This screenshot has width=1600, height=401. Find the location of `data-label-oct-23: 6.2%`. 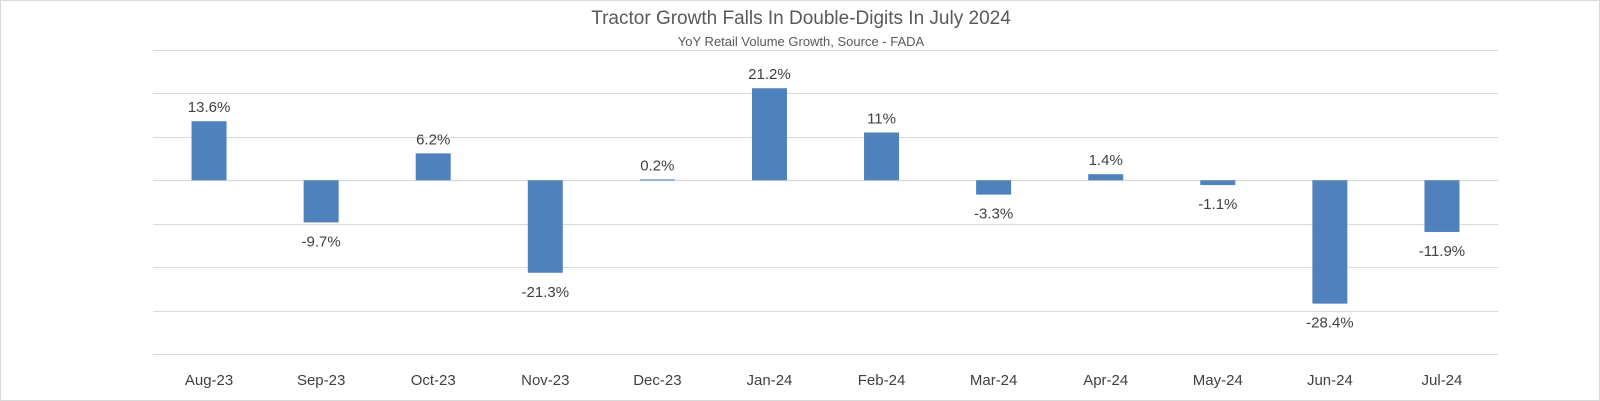

data-label-oct-23: 6.2% is located at coordinates (433, 139).